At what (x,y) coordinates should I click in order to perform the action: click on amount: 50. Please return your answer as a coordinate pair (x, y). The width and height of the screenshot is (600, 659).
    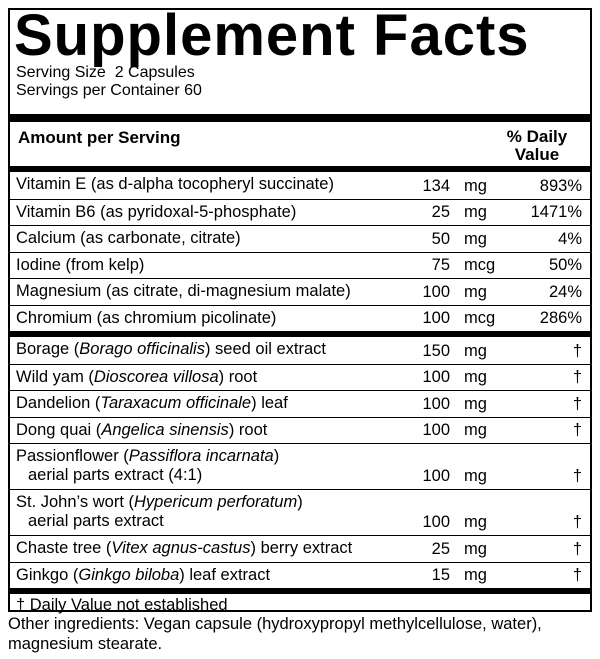
    Looking at the image, I should click on (440, 238).